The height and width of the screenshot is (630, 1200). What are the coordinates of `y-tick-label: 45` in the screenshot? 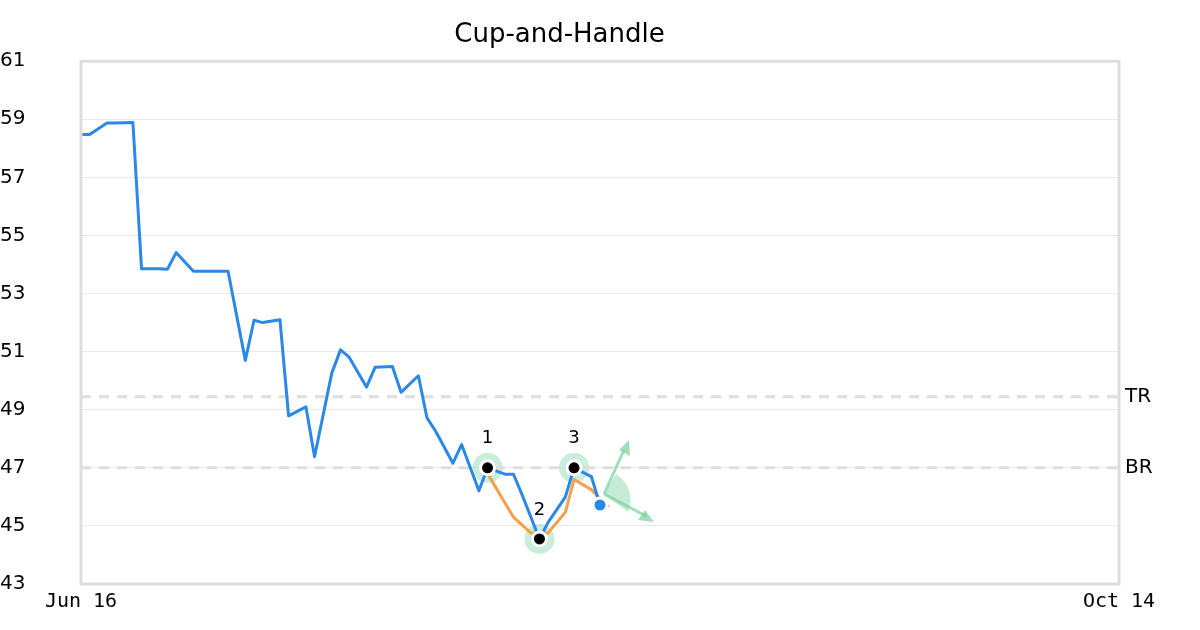 It's located at (13, 524).